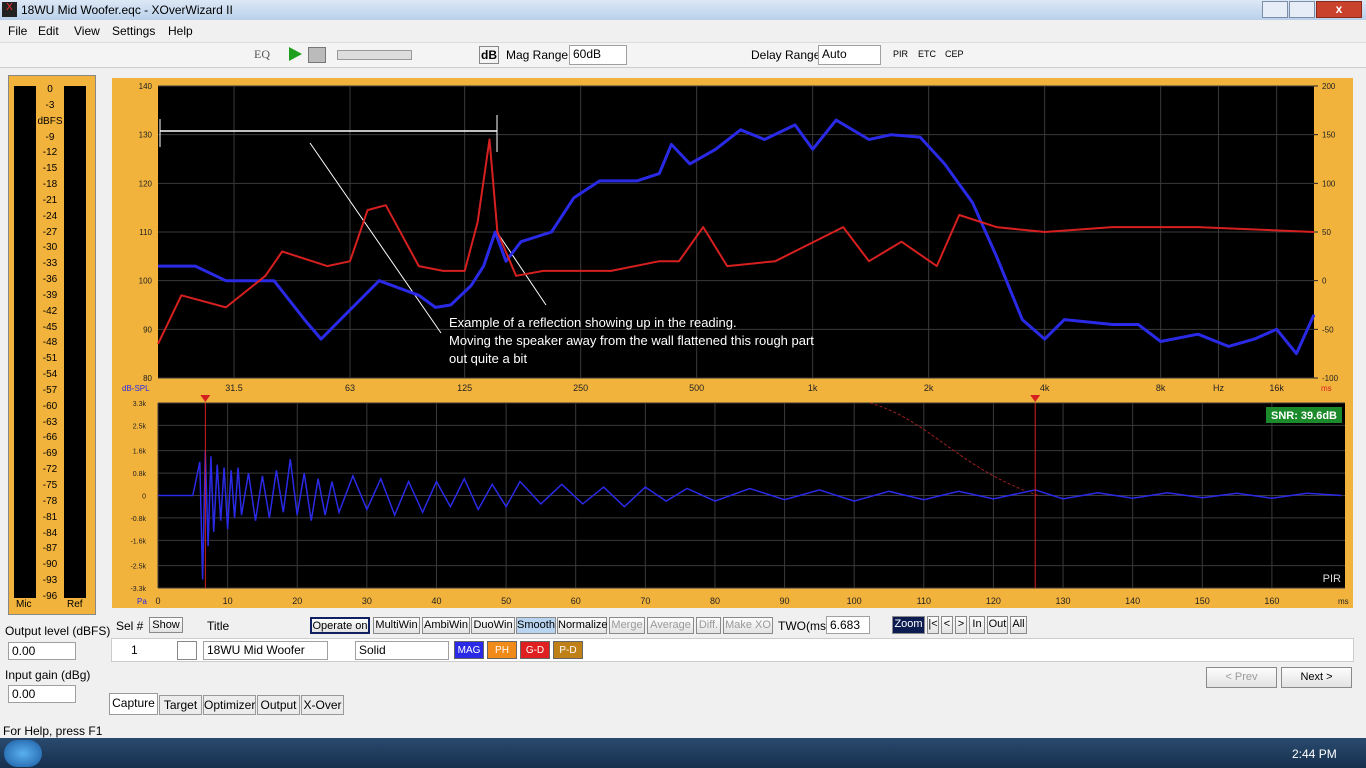 This screenshot has width=1366, height=768. What do you see at coordinates (42, 651) in the screenshot?
I see `output-level-input: 0.00` at bounding box center [42, 651].